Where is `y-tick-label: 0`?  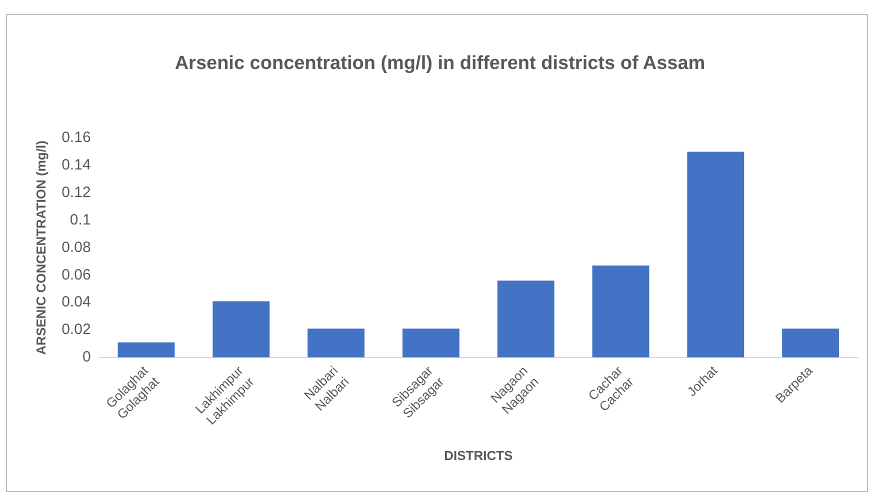 y-tick-label: 0 is located at coordinates (86, 357).